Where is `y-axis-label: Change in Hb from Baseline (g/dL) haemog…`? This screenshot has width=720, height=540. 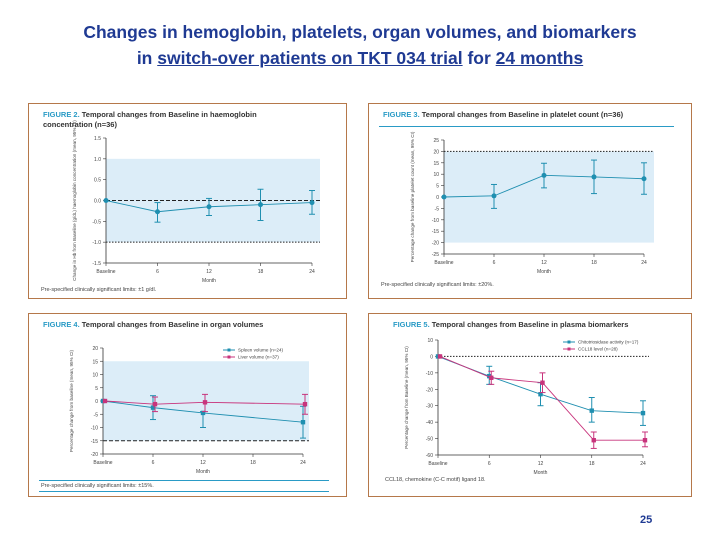 y-axis-label: Change in Hb from Baseline (g/dL) haemog… is located at coordinates (74, 200).